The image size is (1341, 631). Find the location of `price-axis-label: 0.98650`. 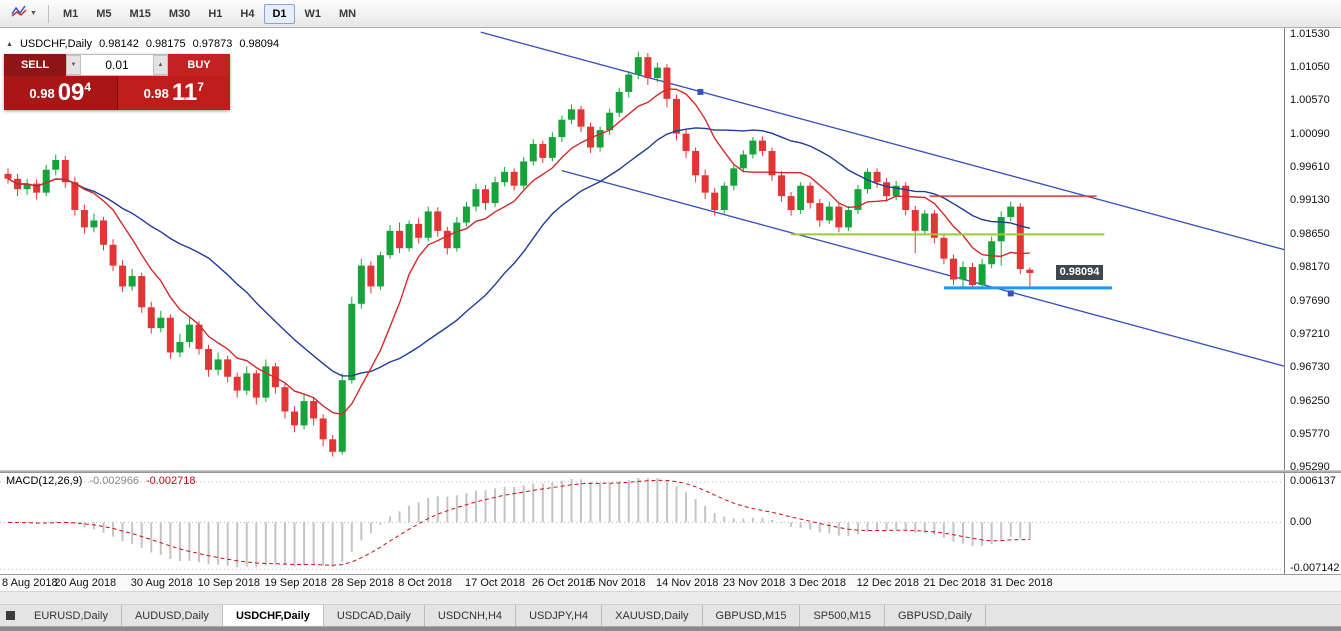

price-axis-label: 0.98650 is located at coordinates (1310, 233).